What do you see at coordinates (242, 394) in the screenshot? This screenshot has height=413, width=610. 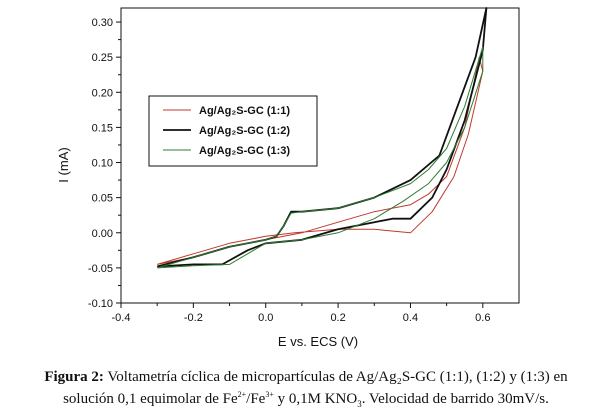 I see `caption-sup-1: 2+` at bounding box center [242, 394].